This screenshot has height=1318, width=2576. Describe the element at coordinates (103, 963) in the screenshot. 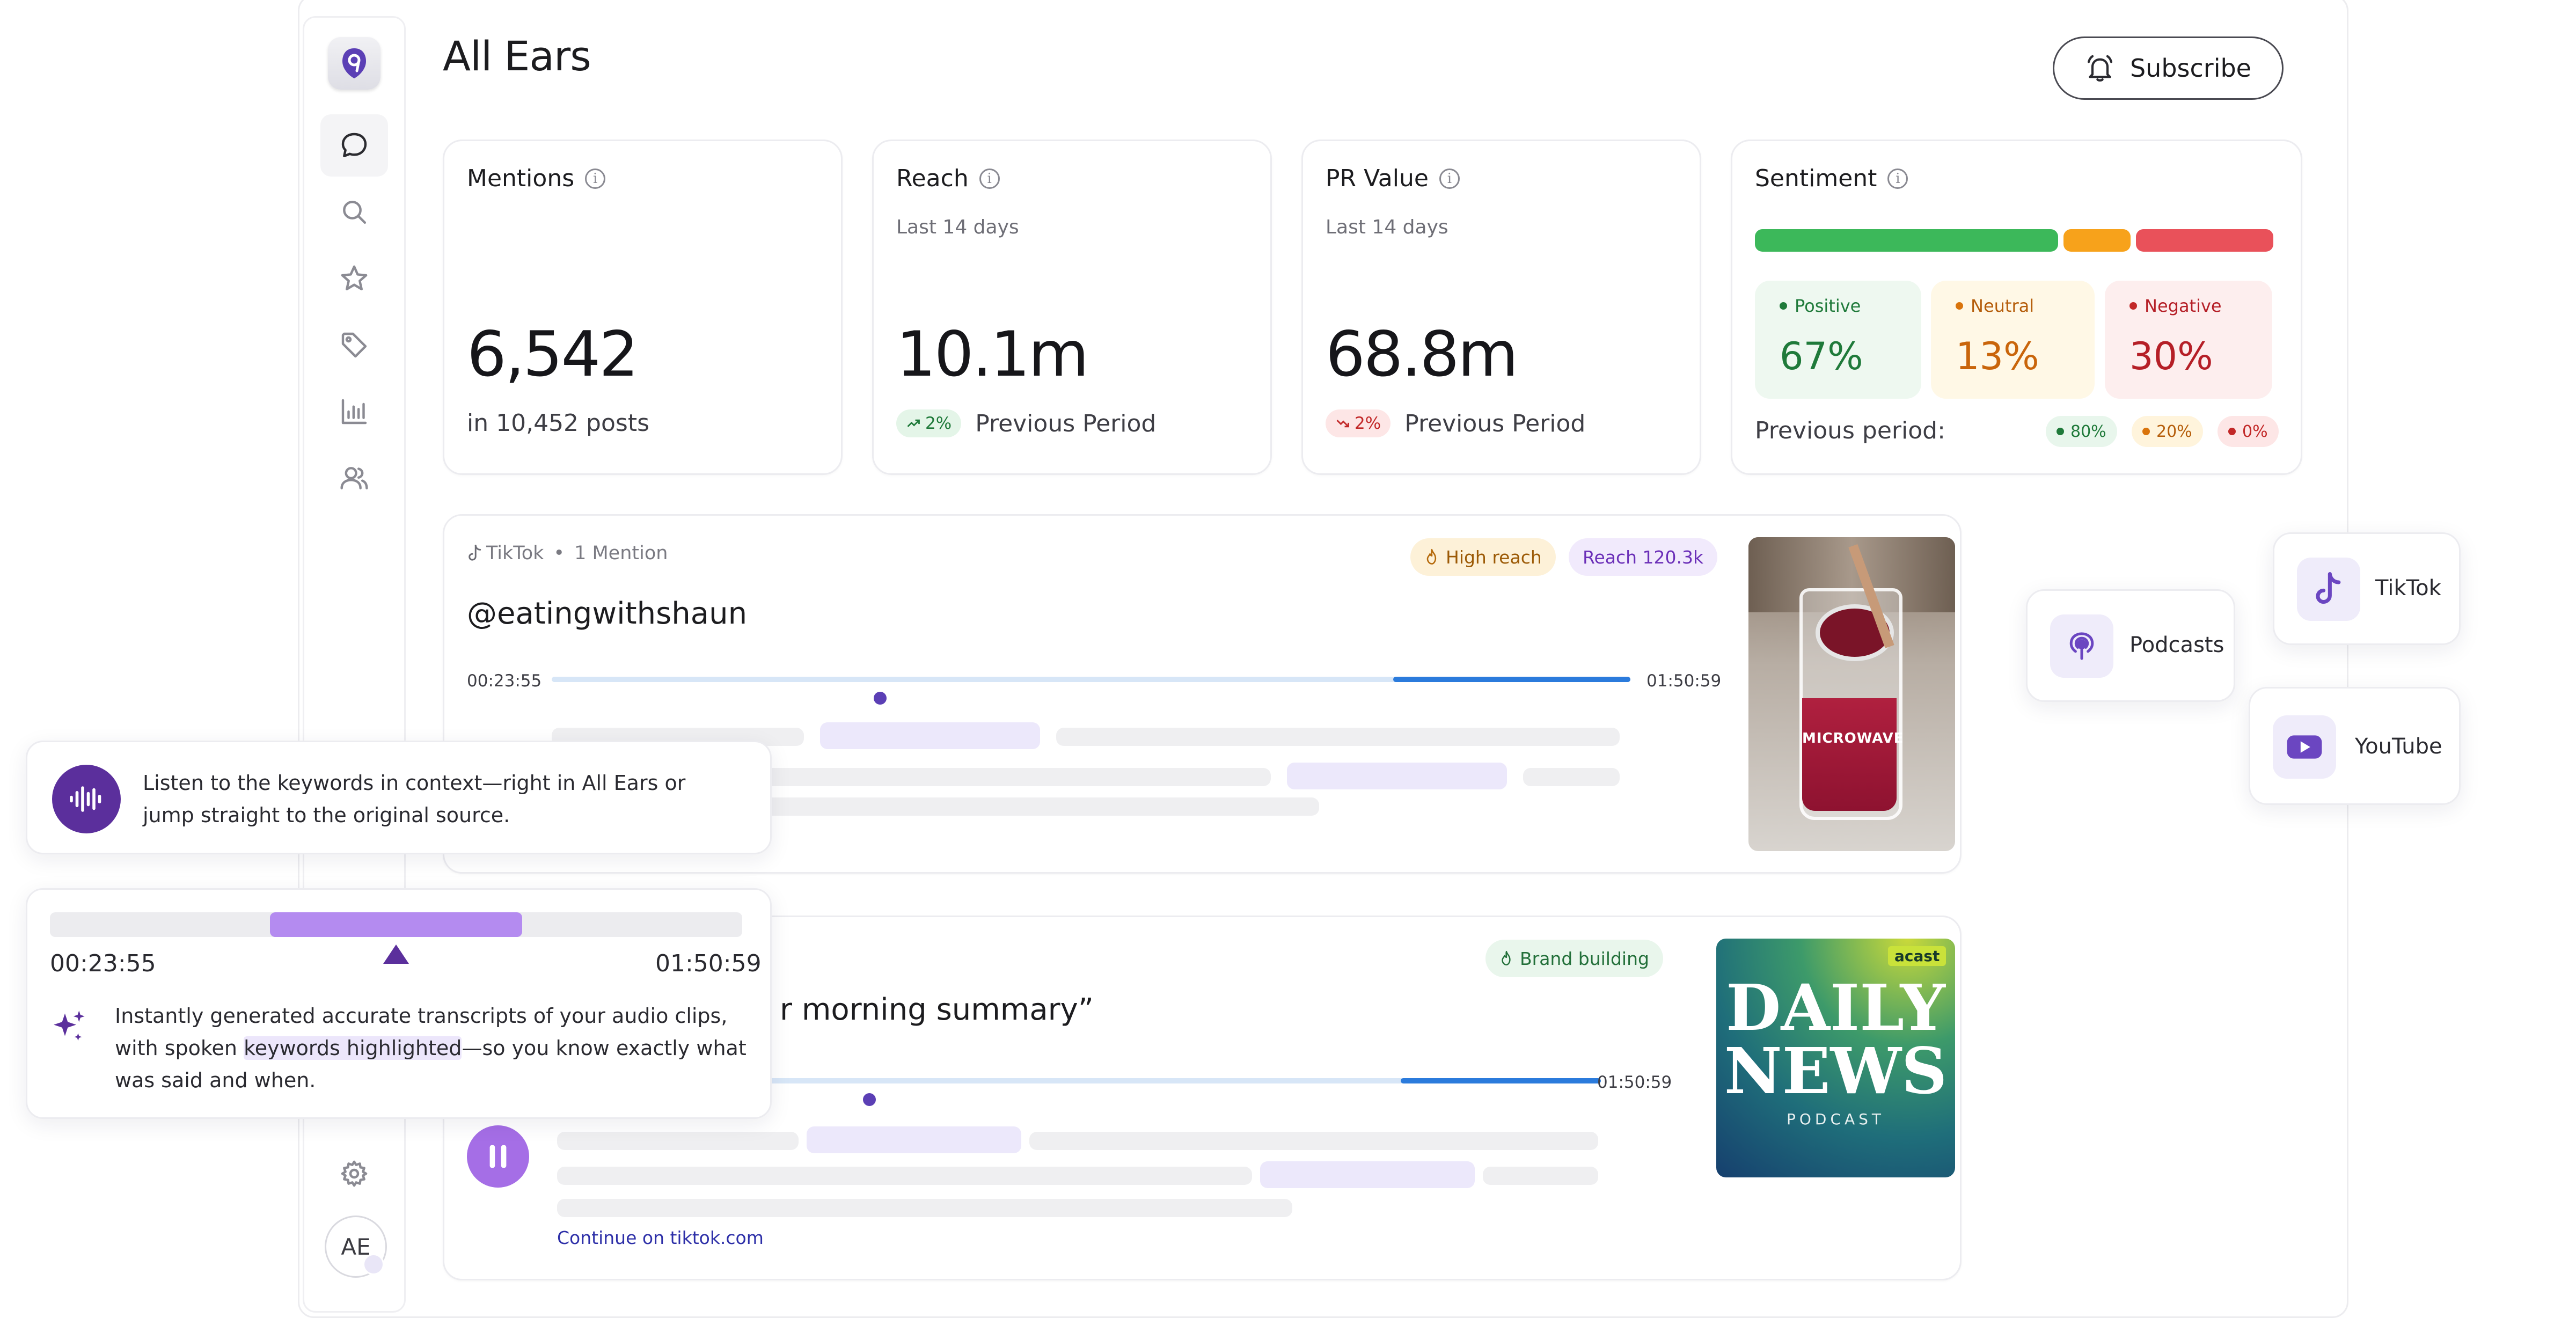

I see `clip-time-start: 00:23:55` at that location.